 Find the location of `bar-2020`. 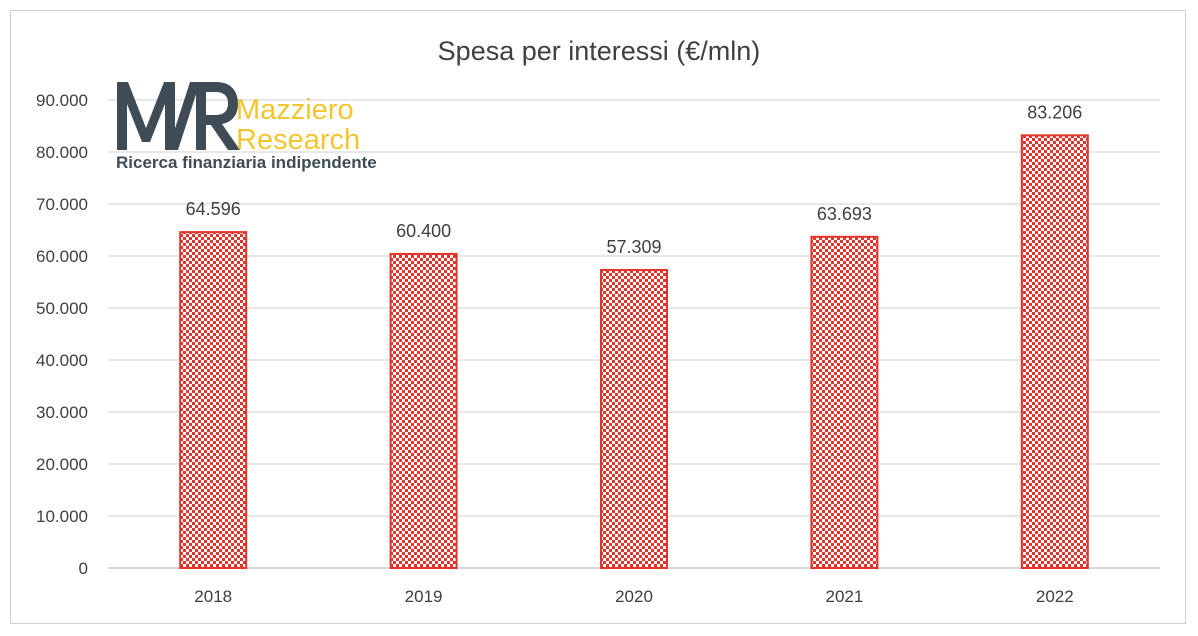

bar-2020 is located at coordinates (634, 418).